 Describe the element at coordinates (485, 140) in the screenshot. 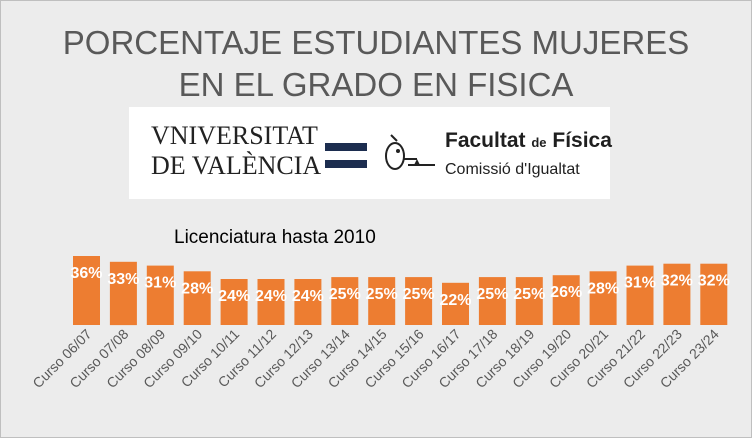

I see `faculty-name-word: Facultat` at that location.